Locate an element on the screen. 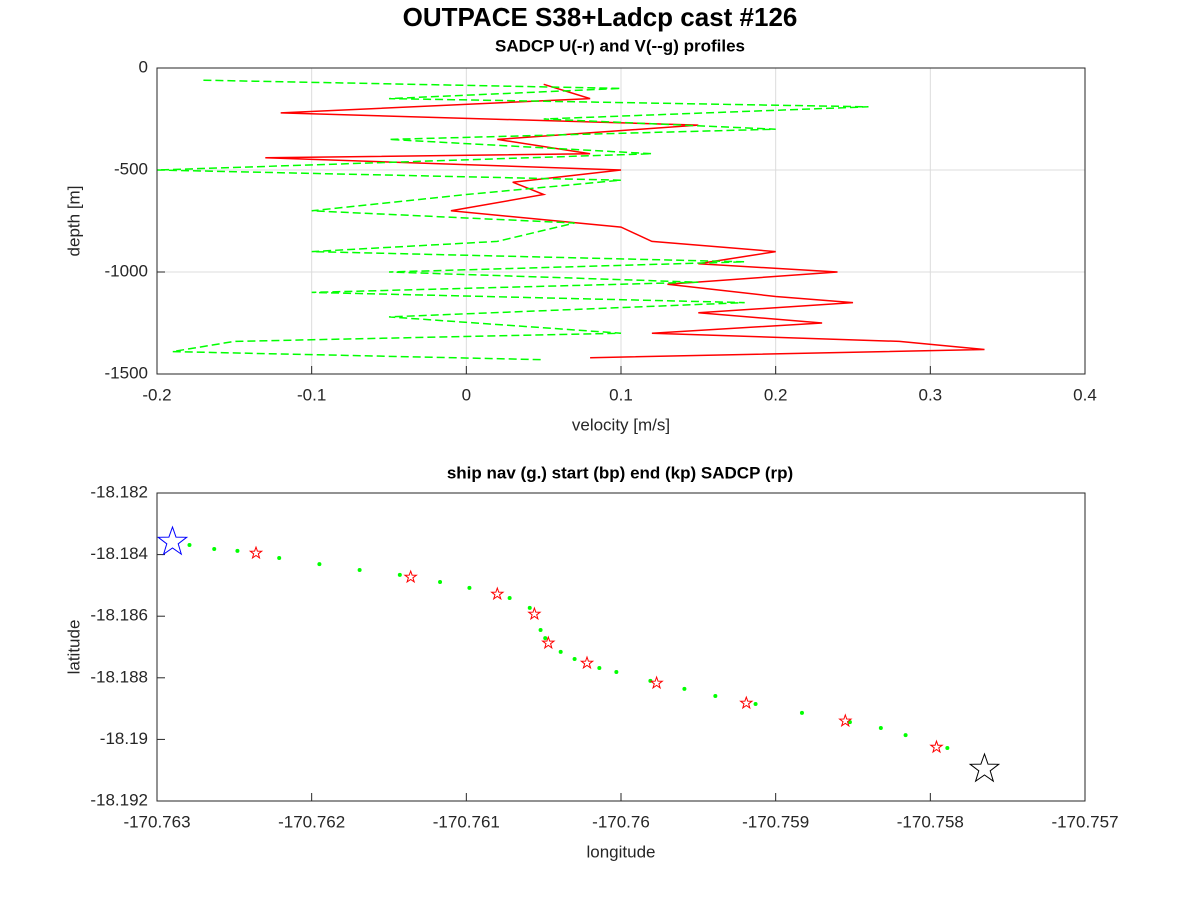 This screenshot has height=905, width=1200. x-tick-label: -170.761 is located at coordinates (466, 821).